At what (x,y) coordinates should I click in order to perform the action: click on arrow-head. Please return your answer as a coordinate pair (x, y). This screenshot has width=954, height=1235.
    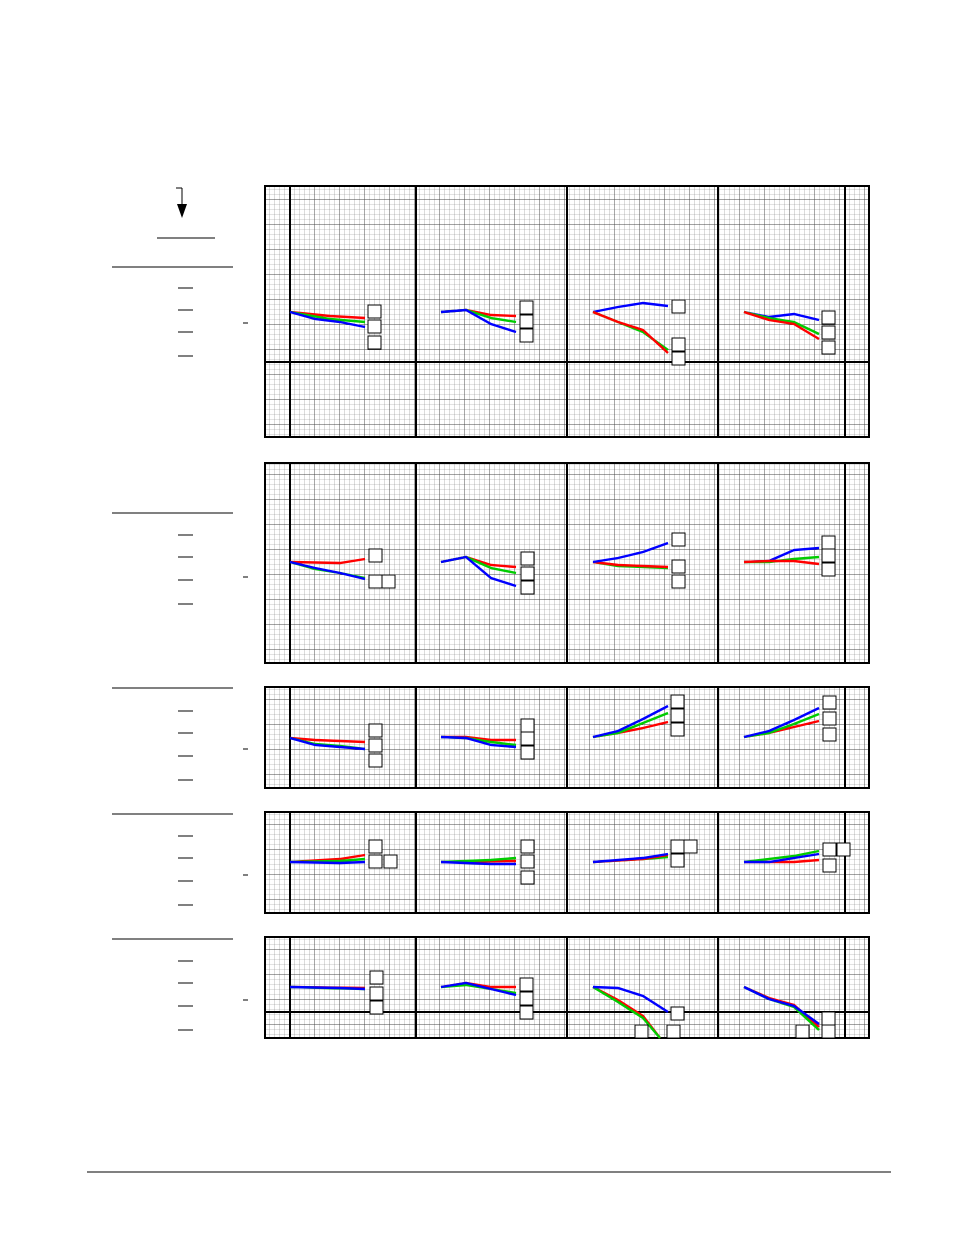
    Looking at the image, I should click on (182, 211).